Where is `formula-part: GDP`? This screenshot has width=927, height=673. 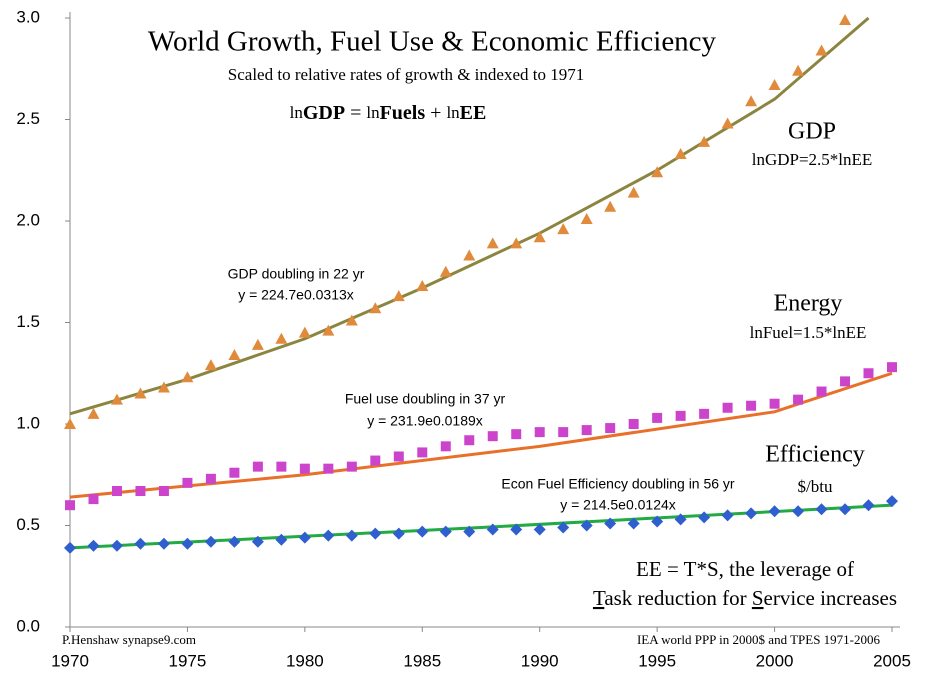 formula-part: GDP is located at coordinates (324, 113).